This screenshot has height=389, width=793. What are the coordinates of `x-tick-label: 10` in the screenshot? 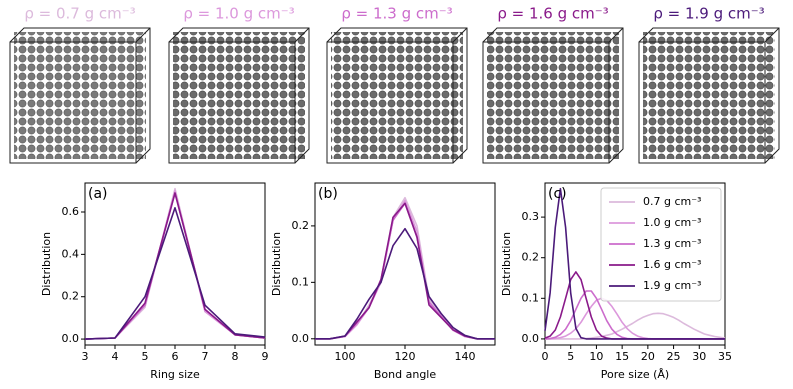 It's located at (596, 356).